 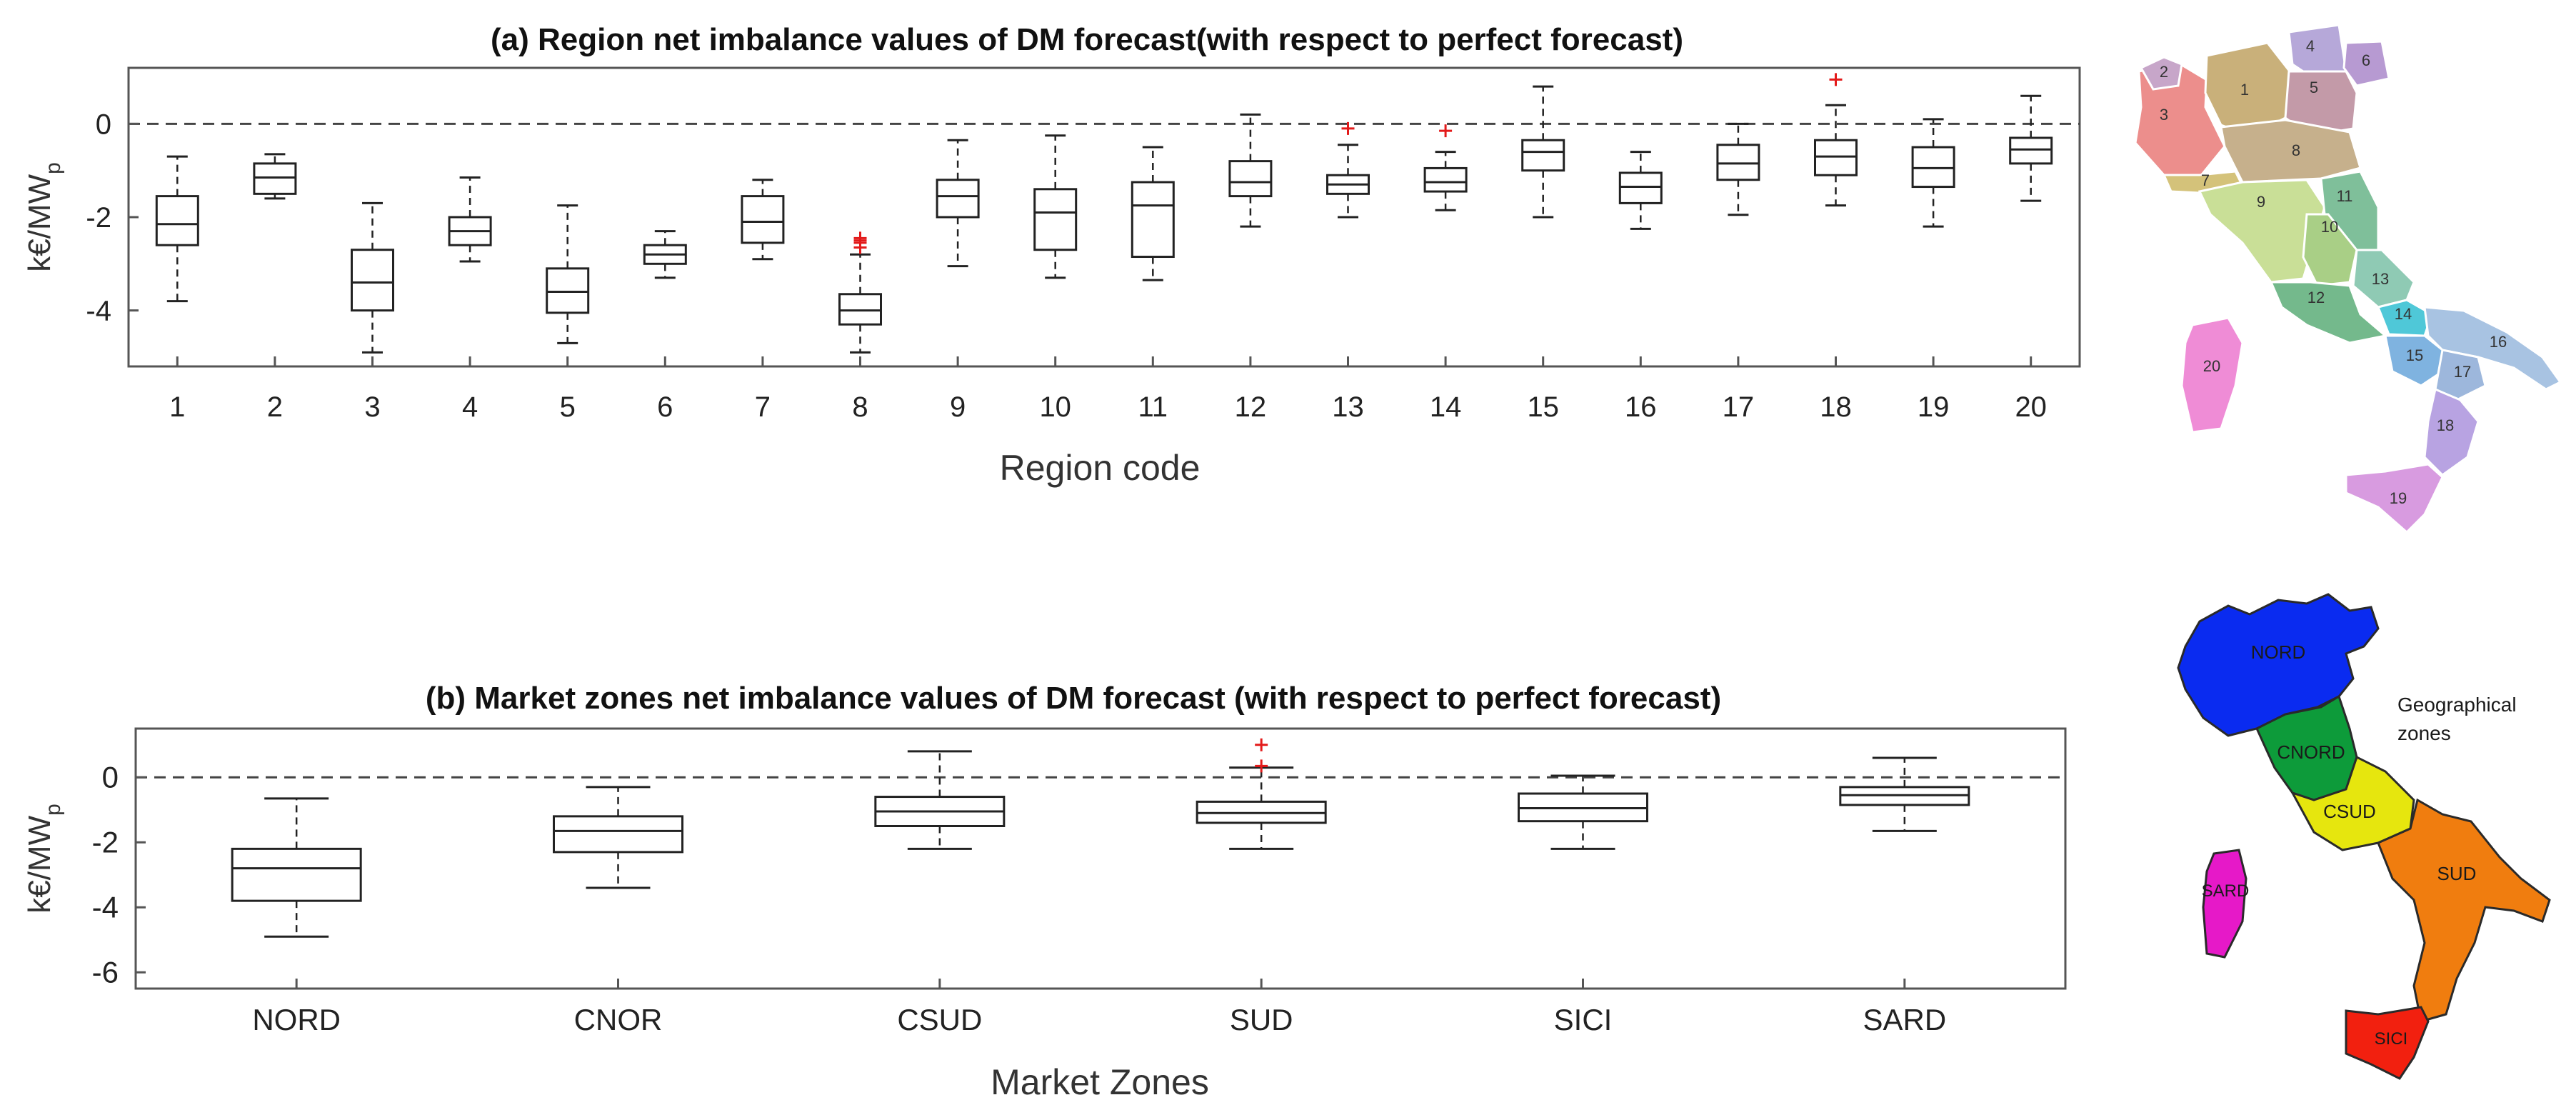 What do you see at coordinates (1641, 407) in the screenshot?
I see `chart-a-xtick-label: 16` at bounding box center [1641, 407].